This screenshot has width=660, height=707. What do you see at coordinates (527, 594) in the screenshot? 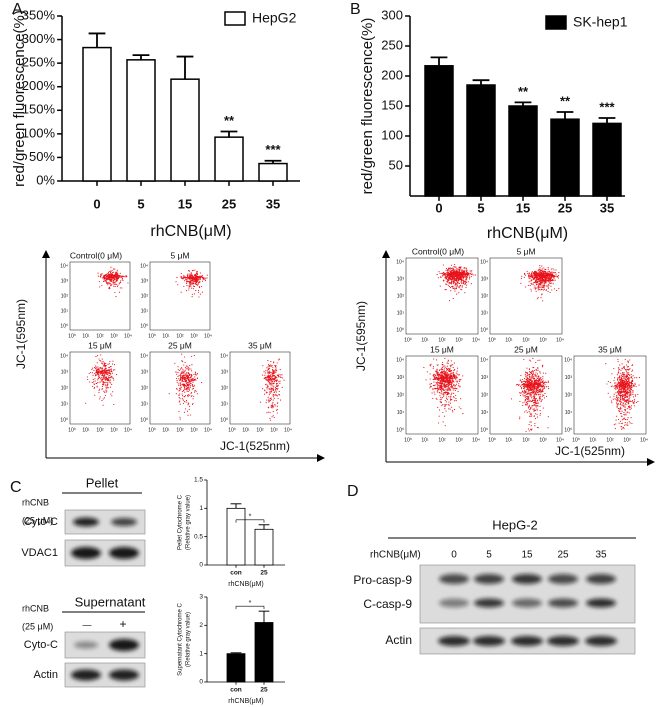
I see `blot` at bounding box center [527, 594].